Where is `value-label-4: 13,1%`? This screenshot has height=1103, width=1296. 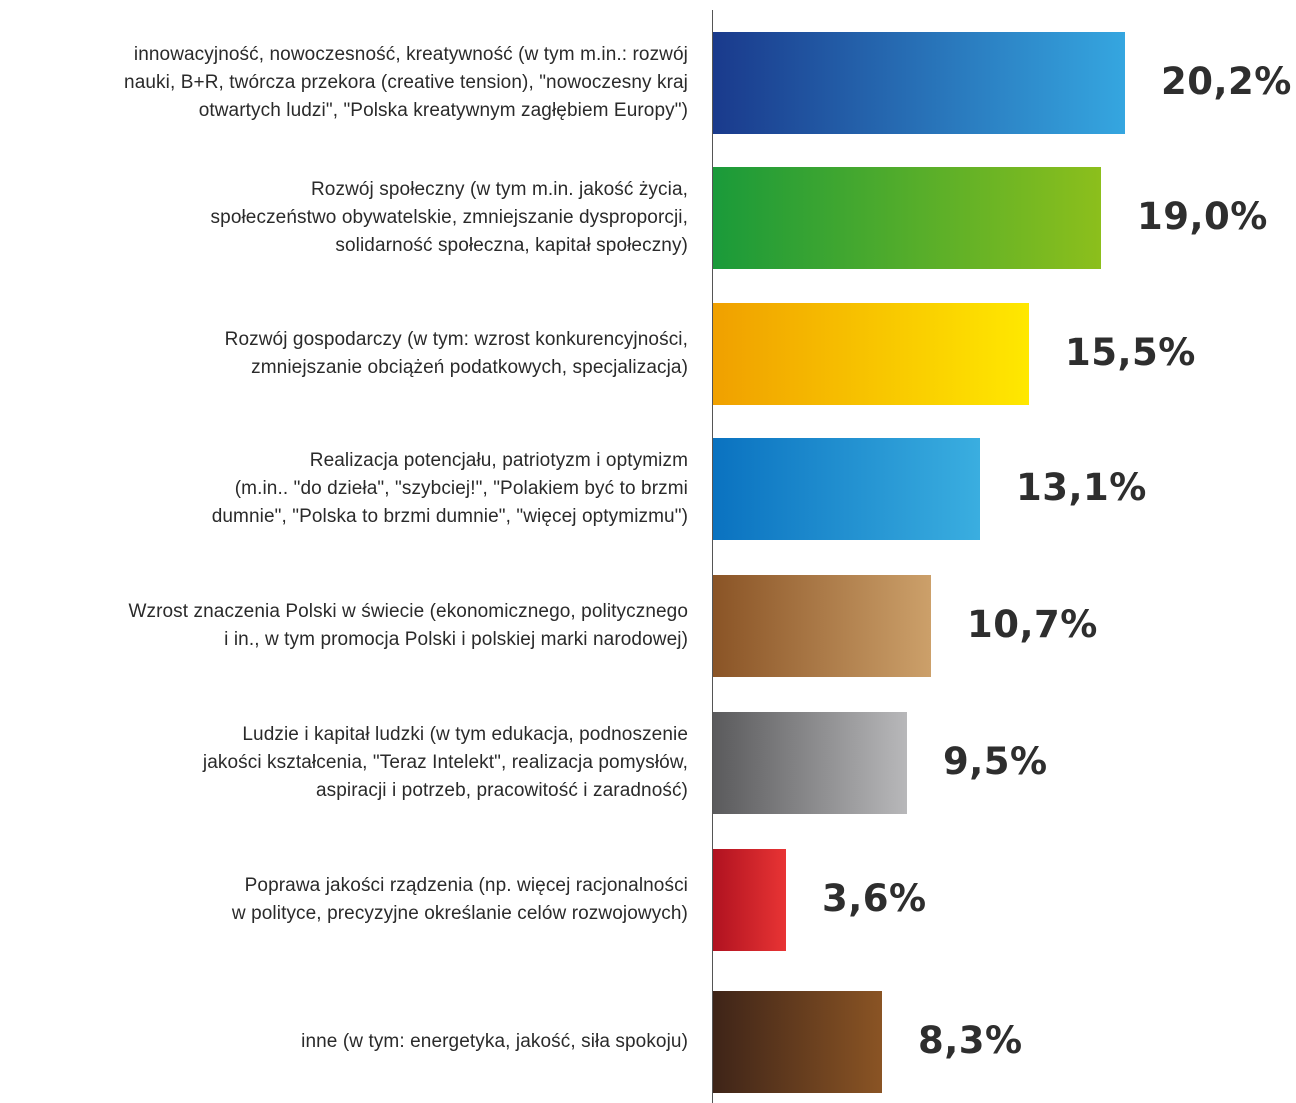 value-label-4: 13,1% is located at coordinates (1081, 487).